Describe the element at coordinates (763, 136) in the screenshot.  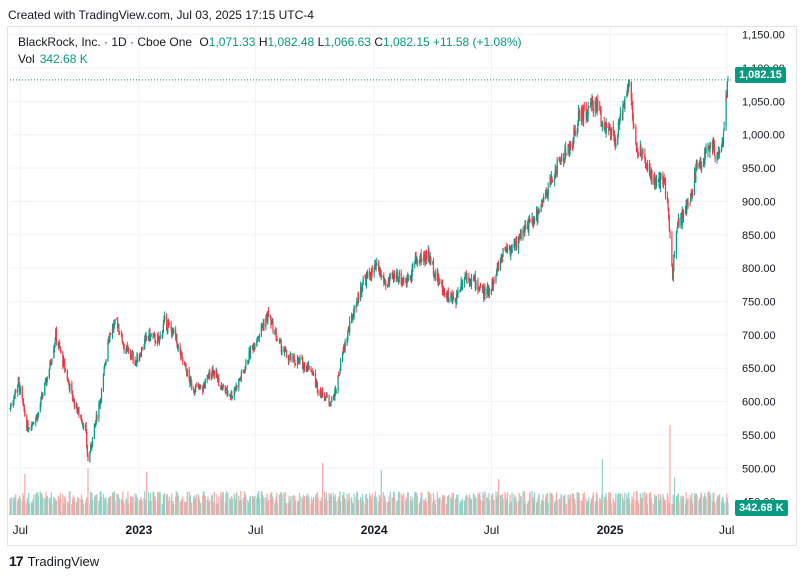
I see `price-tick-label: 1,000.00` at that location.